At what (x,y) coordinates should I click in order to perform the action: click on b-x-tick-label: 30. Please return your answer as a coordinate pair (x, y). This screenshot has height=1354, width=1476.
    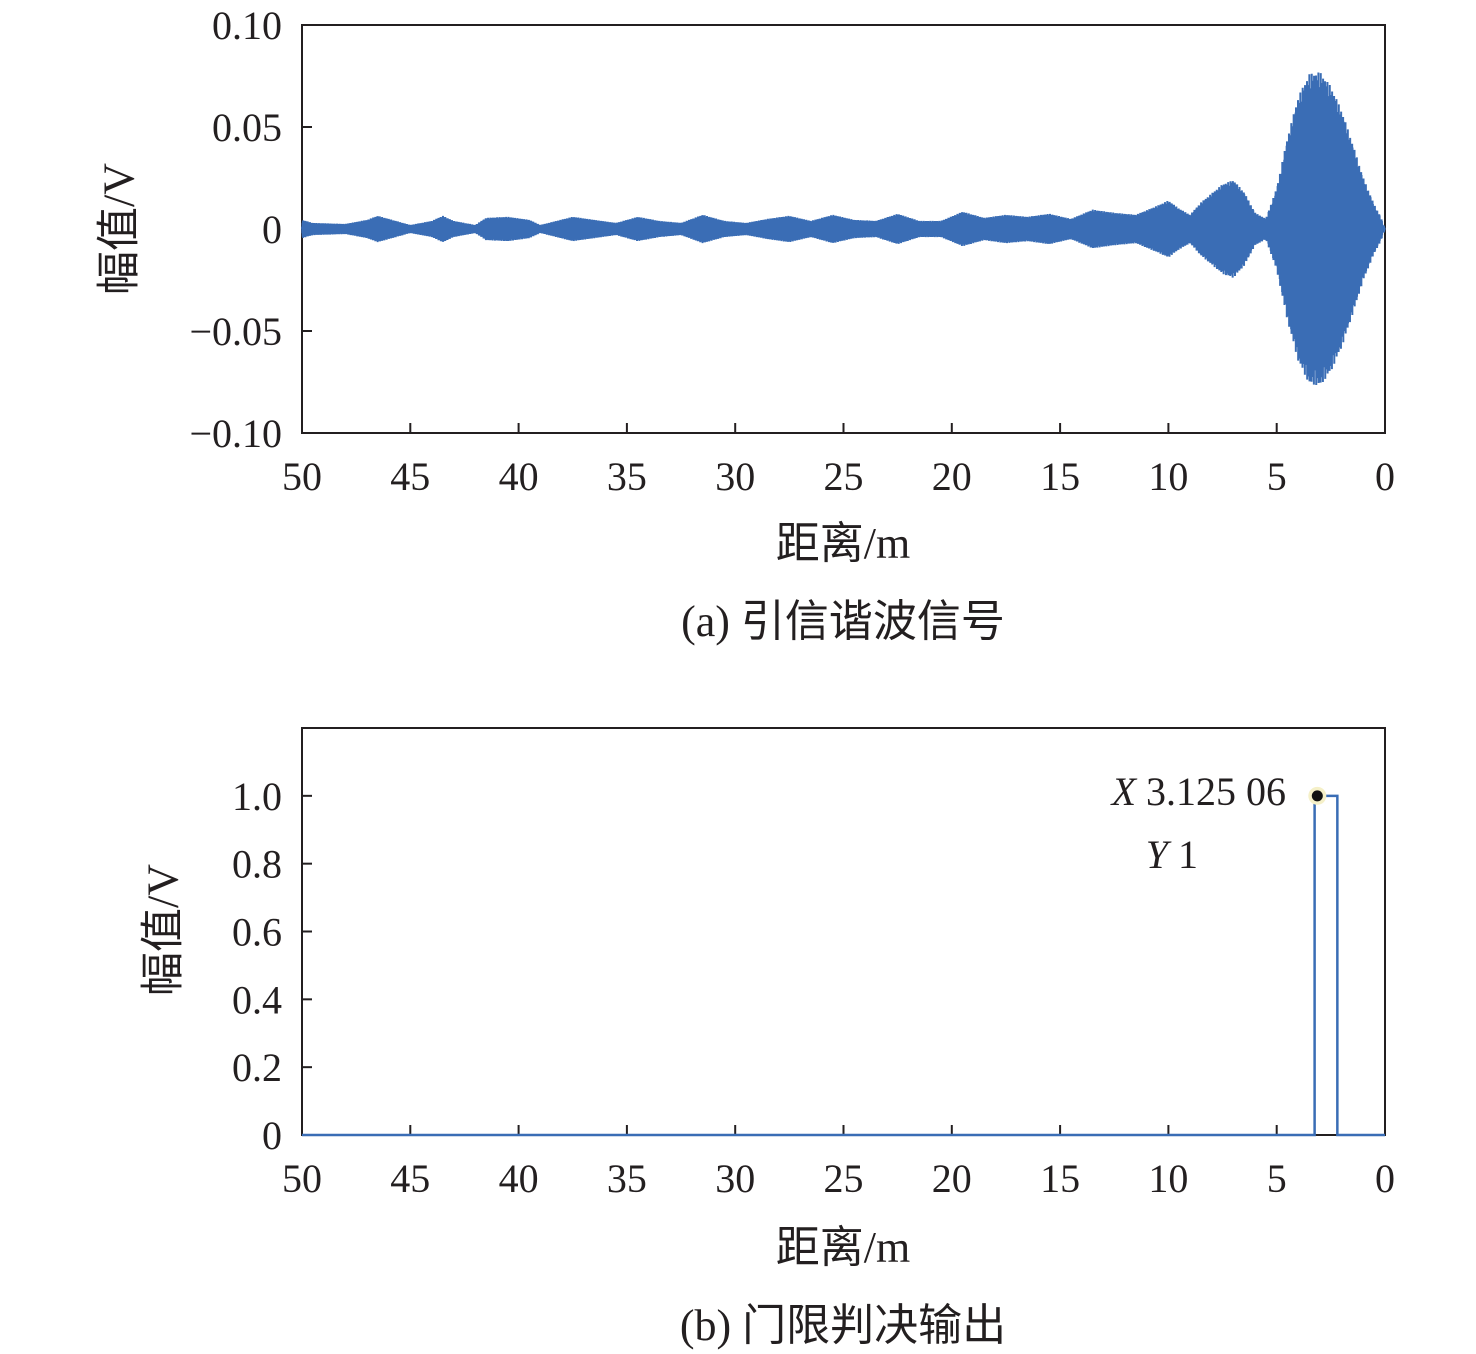
    Looking at the image, I should click on (735, 1178).